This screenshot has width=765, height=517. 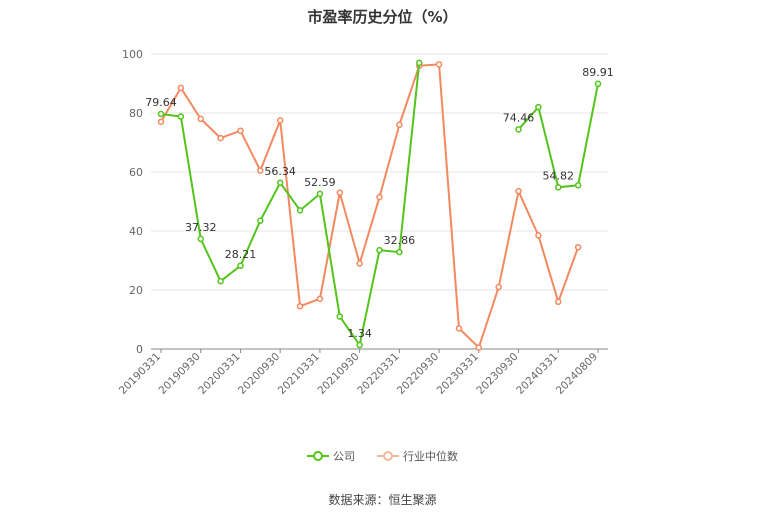 I want to click on x-tick-label: 20240331, so click(x=537, y=374).